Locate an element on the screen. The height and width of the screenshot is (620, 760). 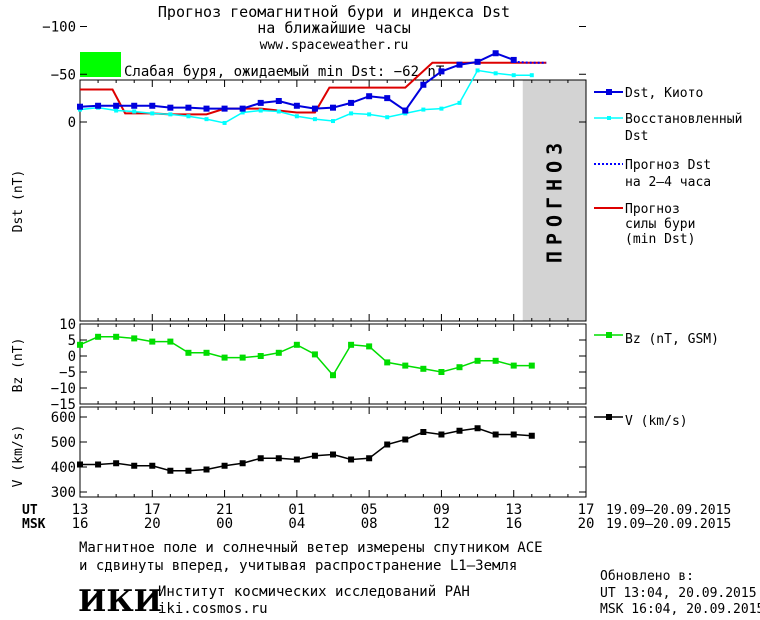
ut-tick-label: 09 is located at coordinates (441, 510).